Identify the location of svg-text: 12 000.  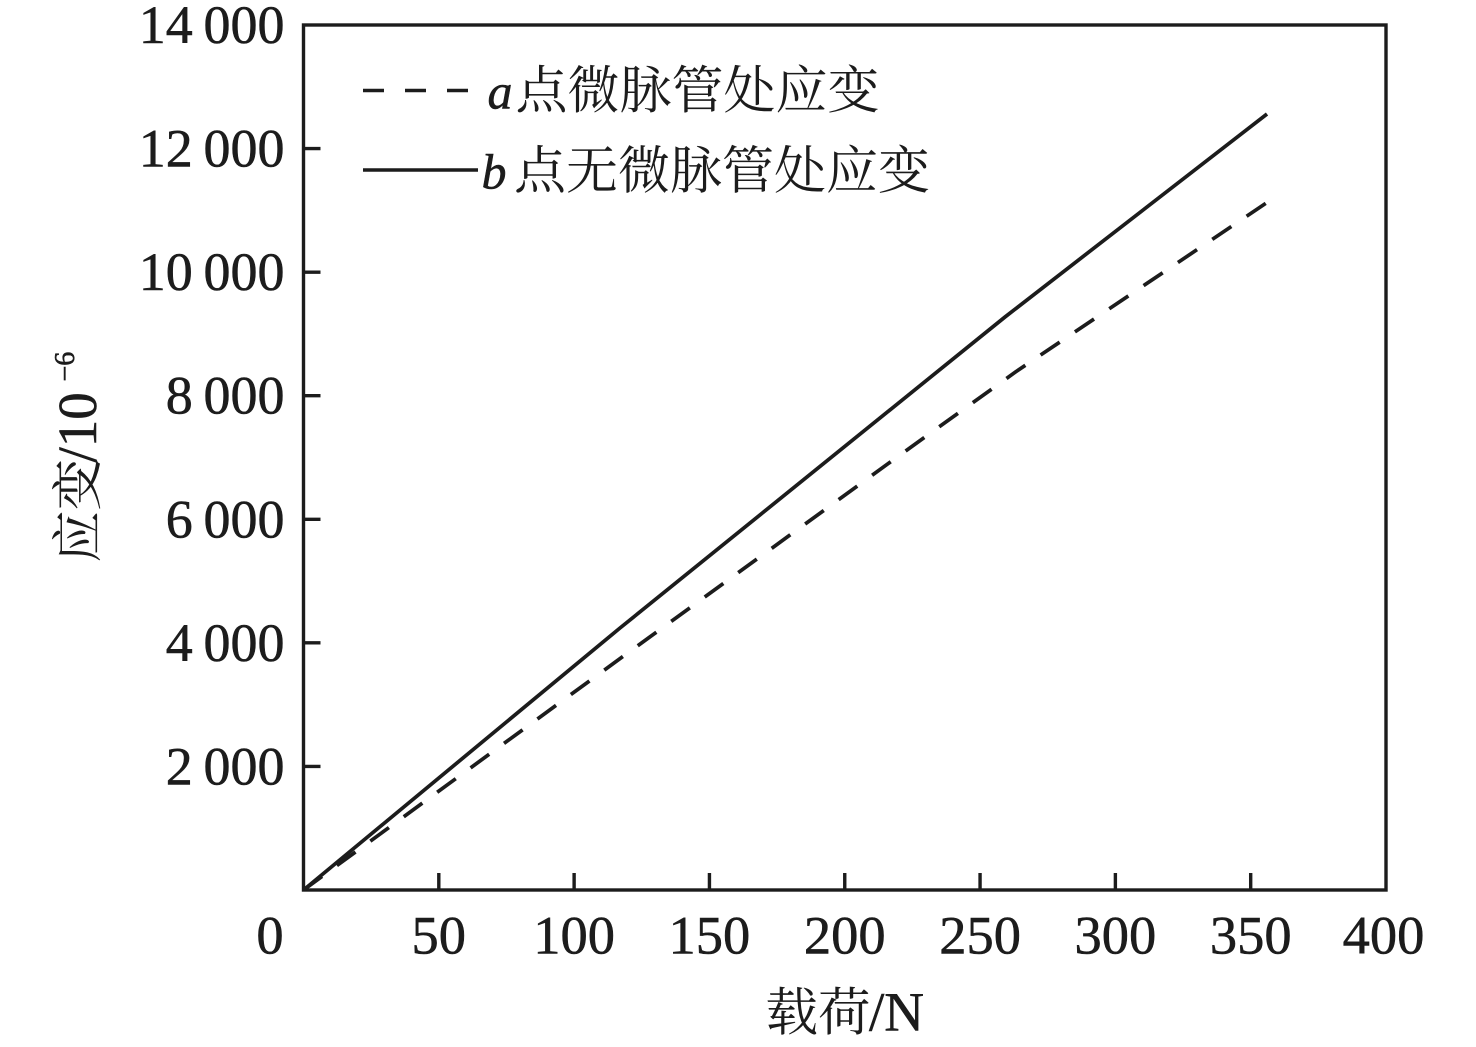
(212, 149).